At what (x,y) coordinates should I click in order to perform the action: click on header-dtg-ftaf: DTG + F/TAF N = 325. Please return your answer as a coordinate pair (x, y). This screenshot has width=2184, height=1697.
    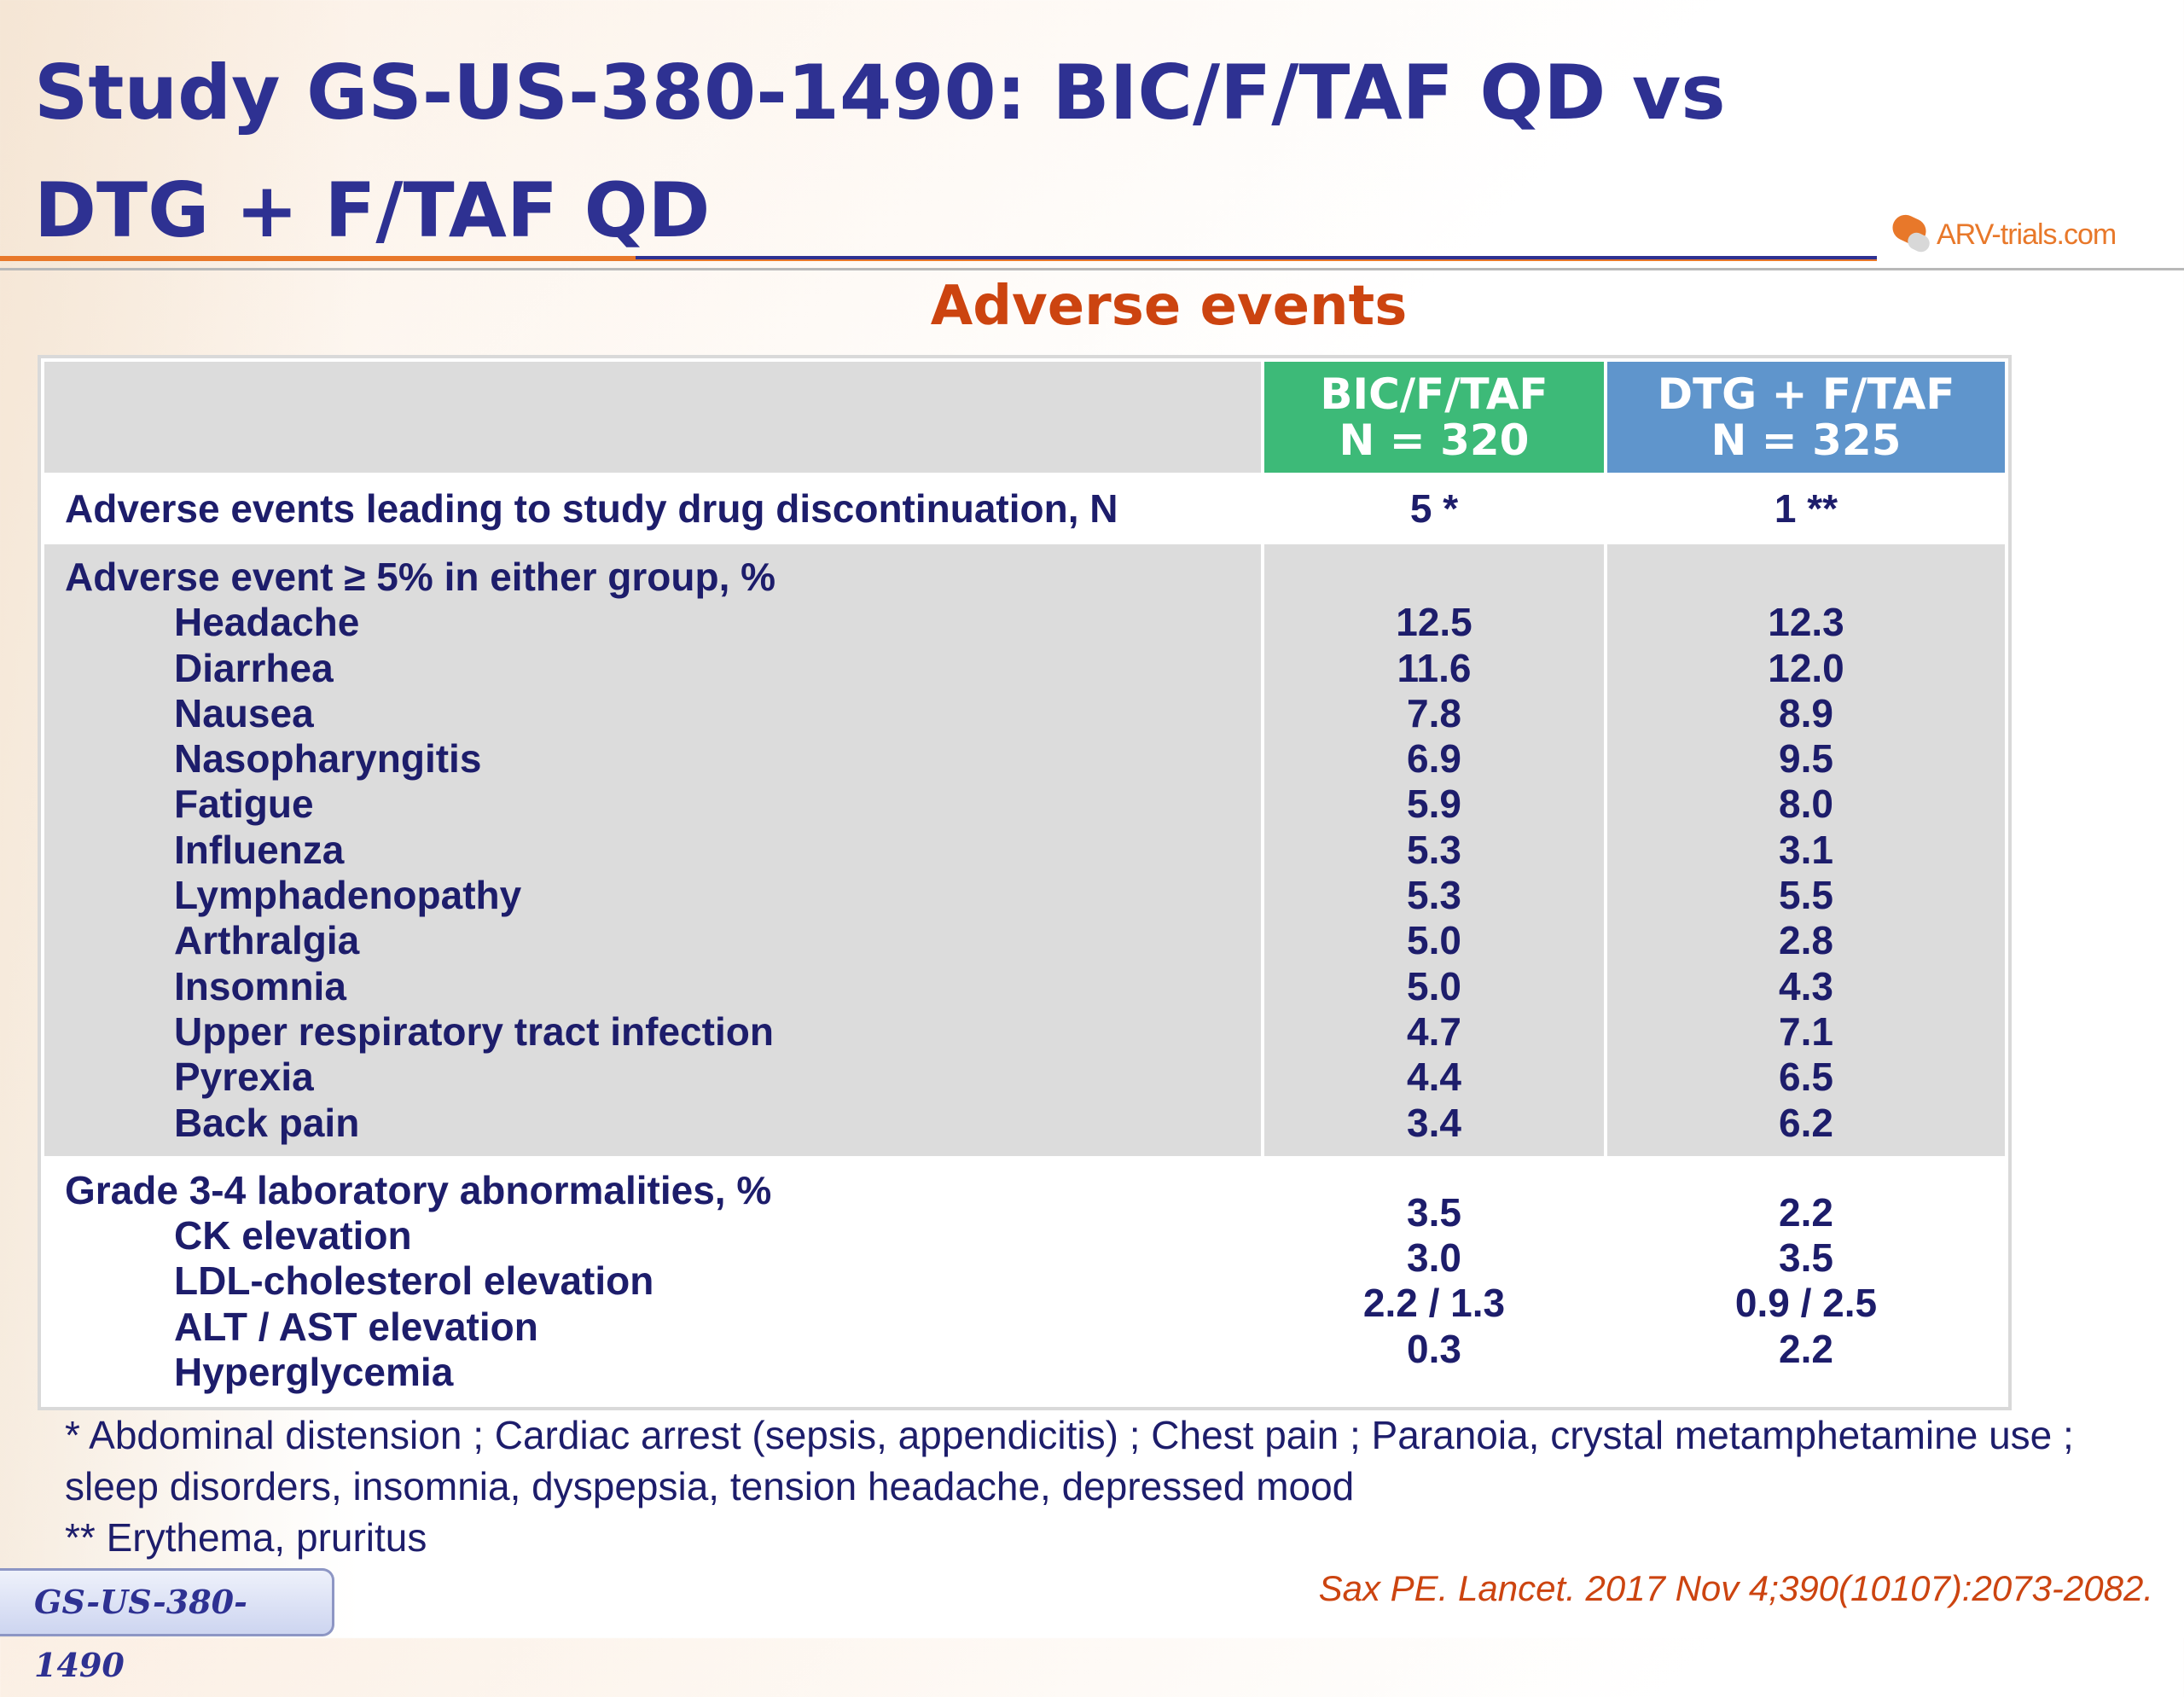
    Looking at the image, I should click on (1806, 417).